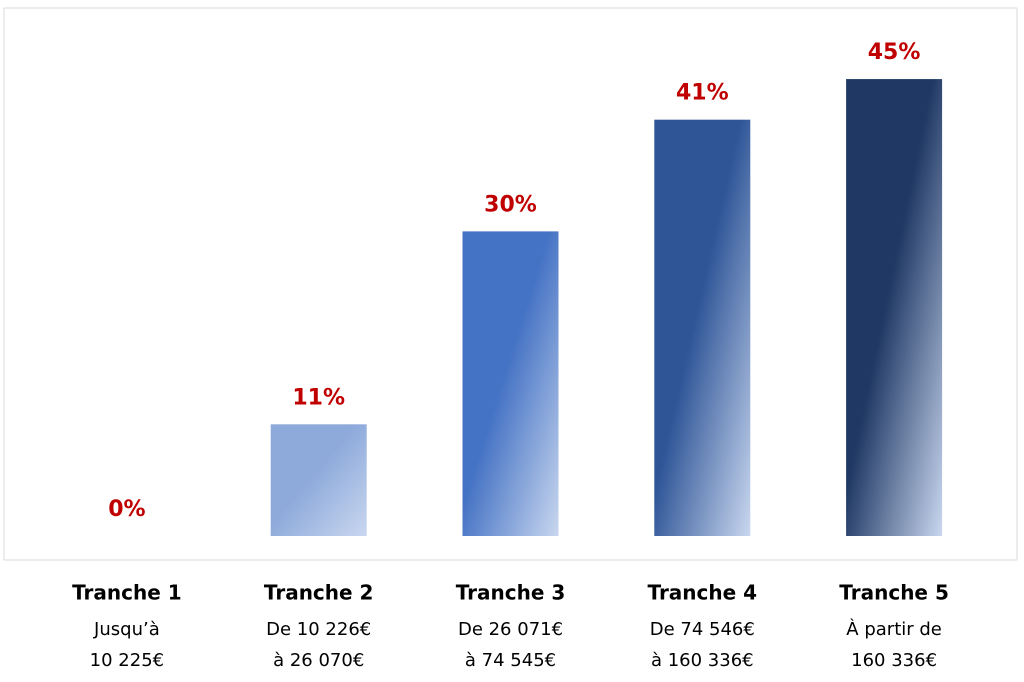 The image size is (1024, 682). What do you see at coordinates (126, 629) in the screenshot?
I see `category-range: Jusqu’à` at bounding box center [126, 629].